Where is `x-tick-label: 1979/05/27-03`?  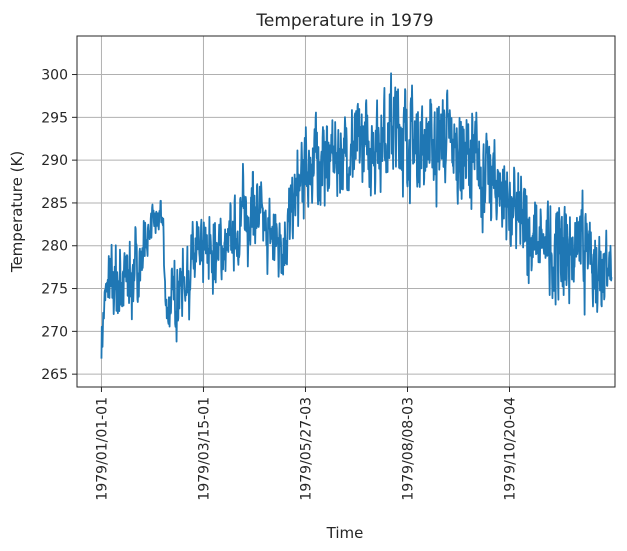 x-tick-label: 1979/05/27-03 is located at coordinates (306, 449).